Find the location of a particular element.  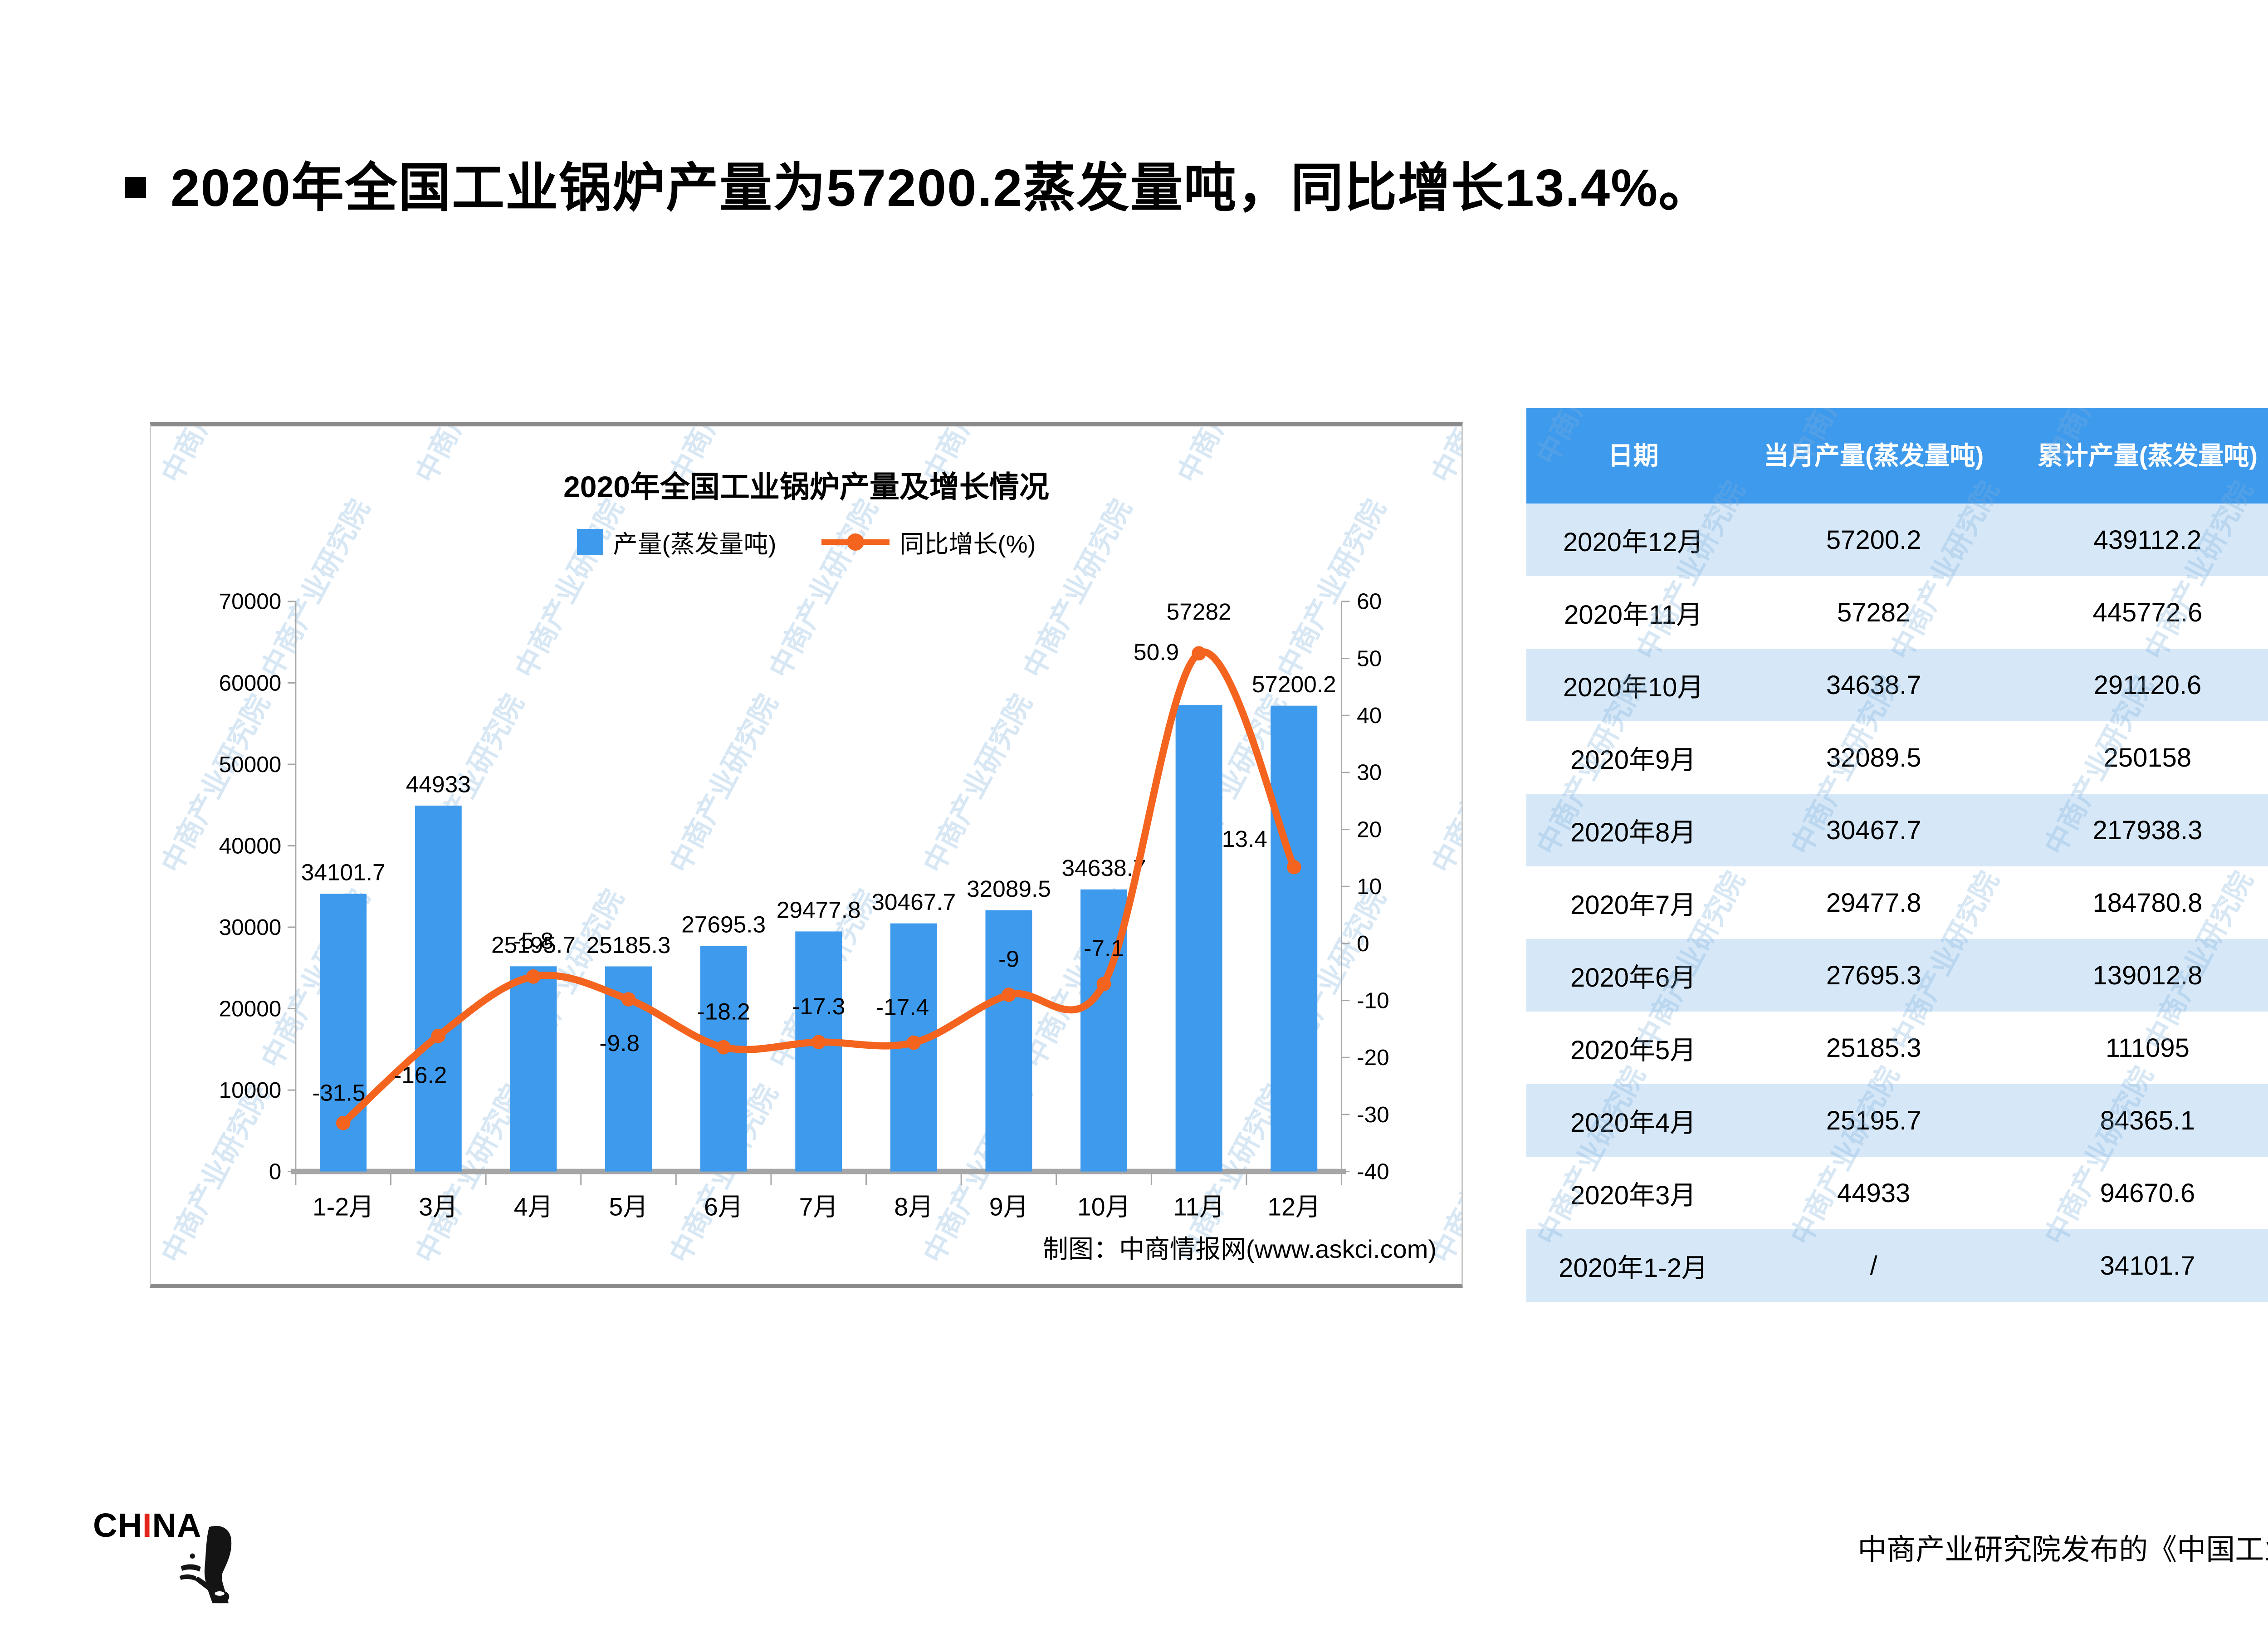

left-axis-label: 0 is located at coordinates (276, 1171).